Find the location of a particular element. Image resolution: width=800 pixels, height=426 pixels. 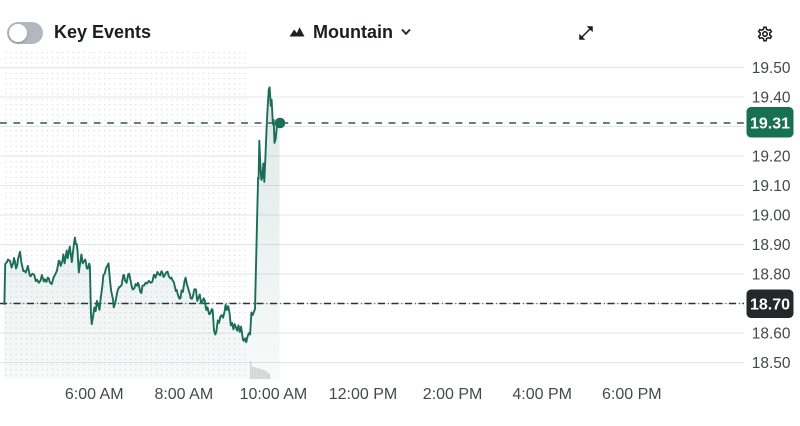

svg-text: 18.50 is located at coordinates (771, 363).